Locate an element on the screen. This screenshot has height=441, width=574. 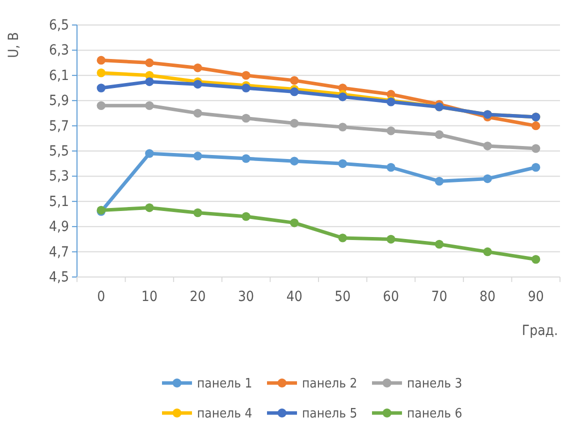
x-tick-label: 60 is located at coordinates (390, 296).